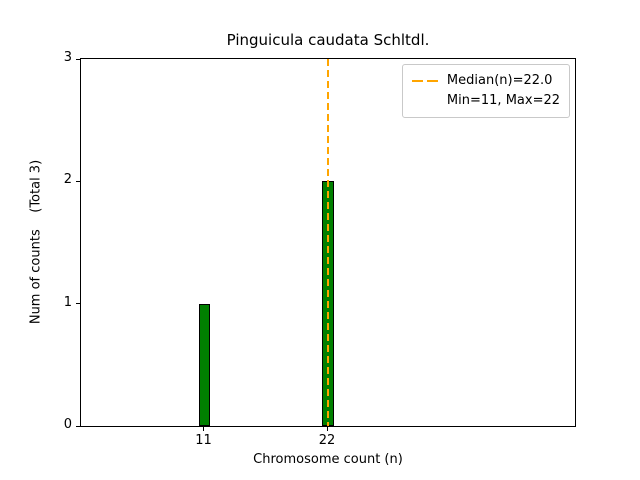 The image size is (640, 480). I want to click on median-line, so click(328, 242).